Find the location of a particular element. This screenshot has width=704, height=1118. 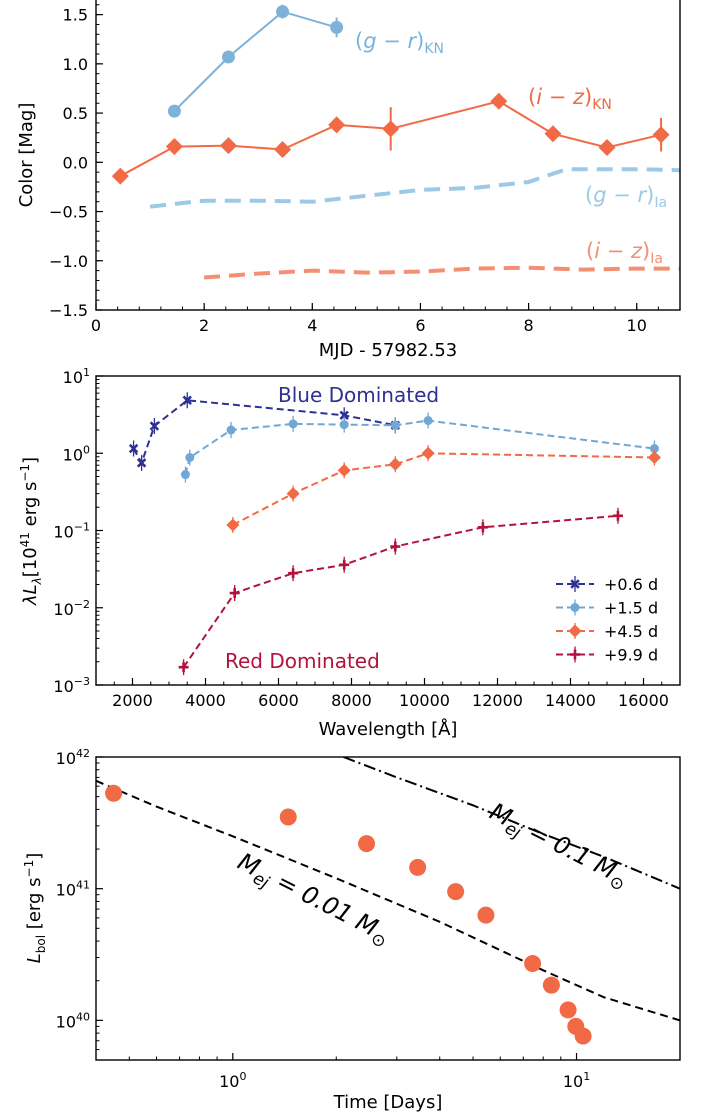

label-gr-ia: (g − r)Ia is located at coordinates (626, 197).